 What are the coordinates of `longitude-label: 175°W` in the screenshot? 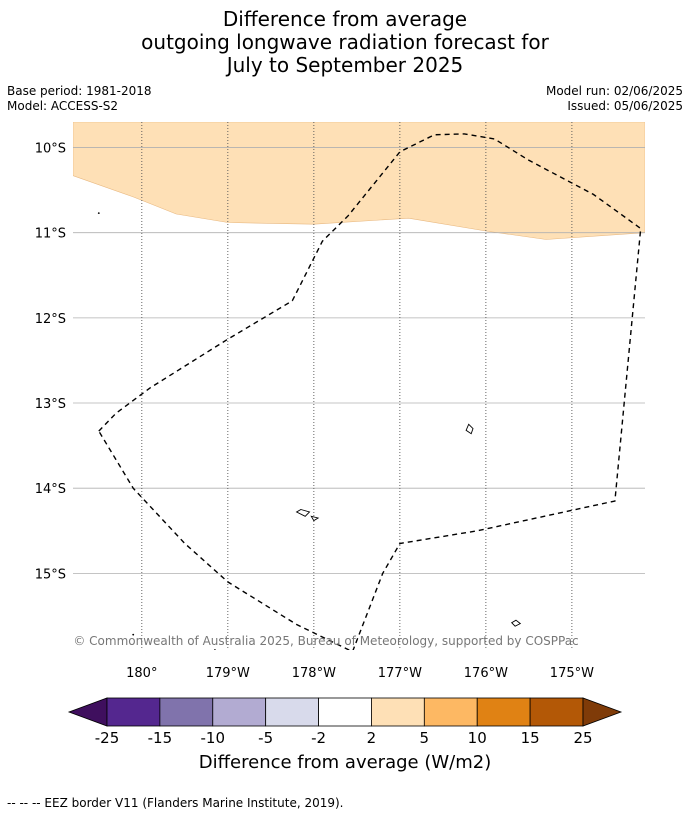 It's located at (572, 673).